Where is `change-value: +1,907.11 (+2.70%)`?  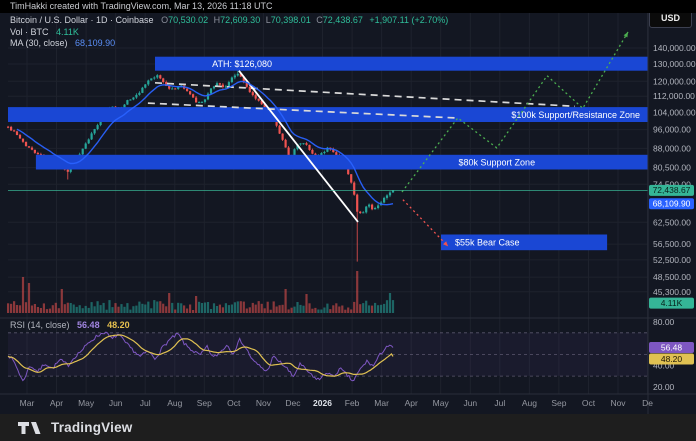
change-value: +1,907.11 (+2.70%) is located at coordinates (409, 20).